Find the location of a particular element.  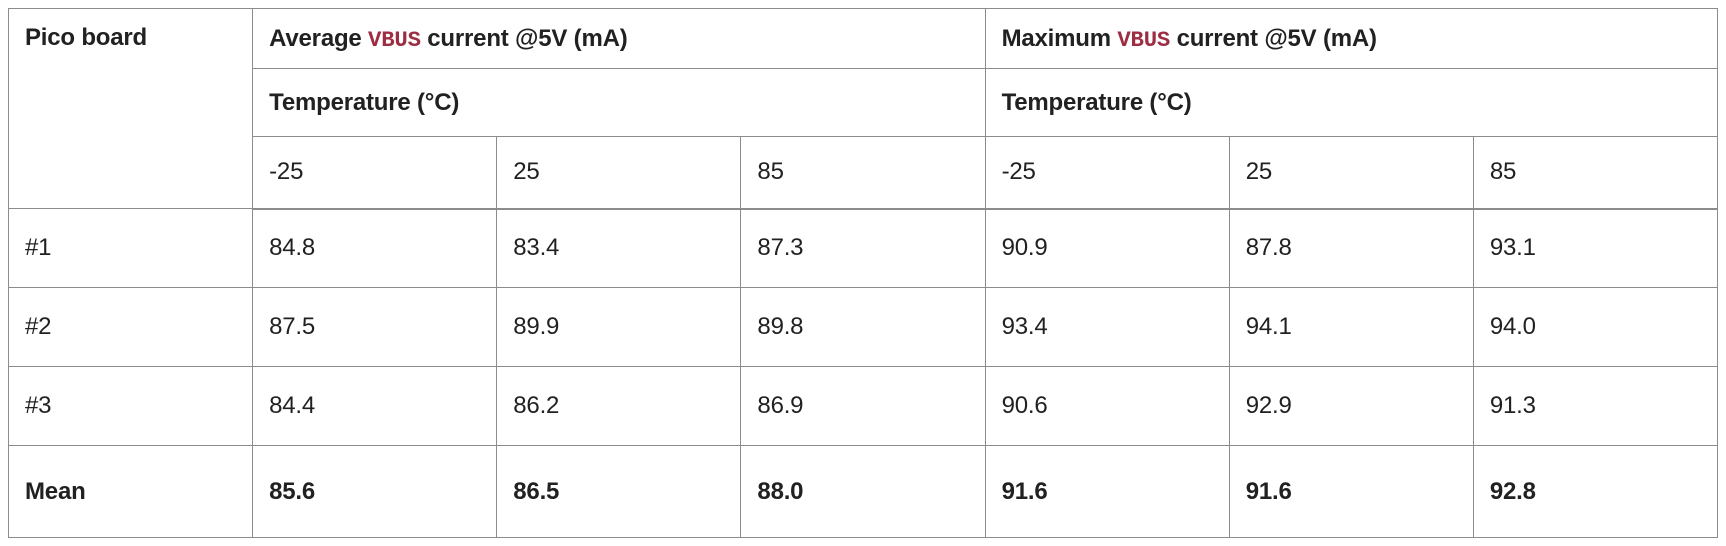

temperature-subheader-maximum: Temperature (°C) is located at coordinates (1351, 102).